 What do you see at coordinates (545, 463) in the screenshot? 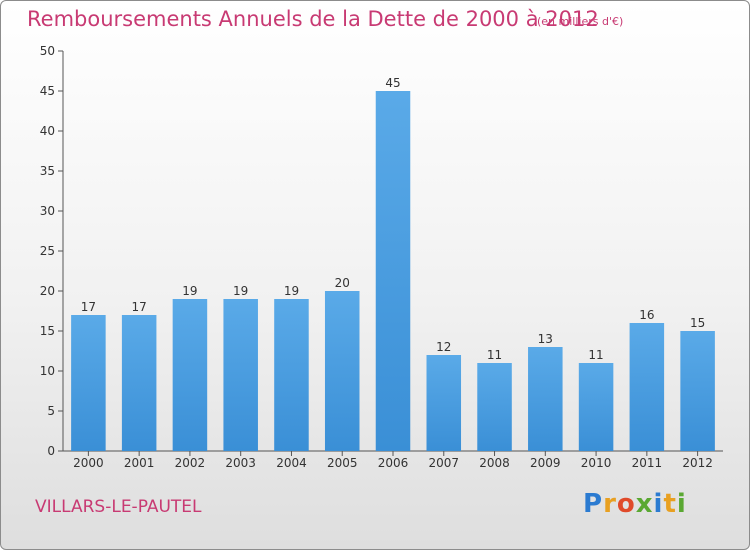
I see `x-tick-label: 2009` at bounding box center [545, 463].